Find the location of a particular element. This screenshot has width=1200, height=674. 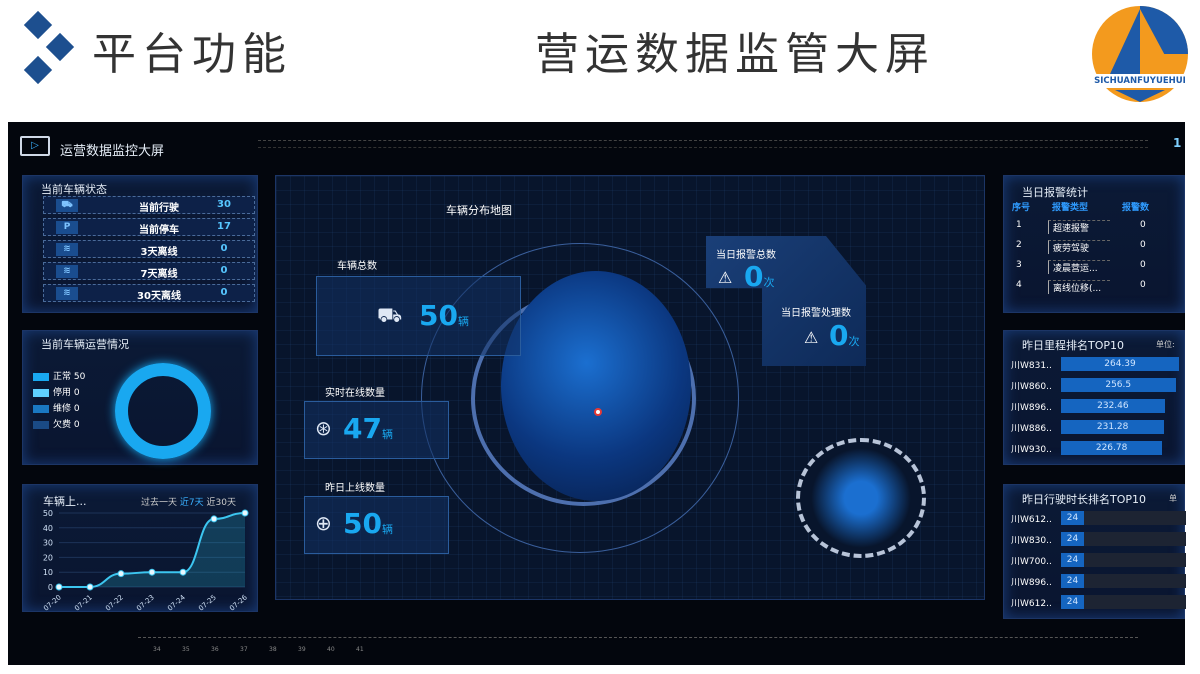

duration-row: 川W896.. 24 is located at coordinates (1098, 581).